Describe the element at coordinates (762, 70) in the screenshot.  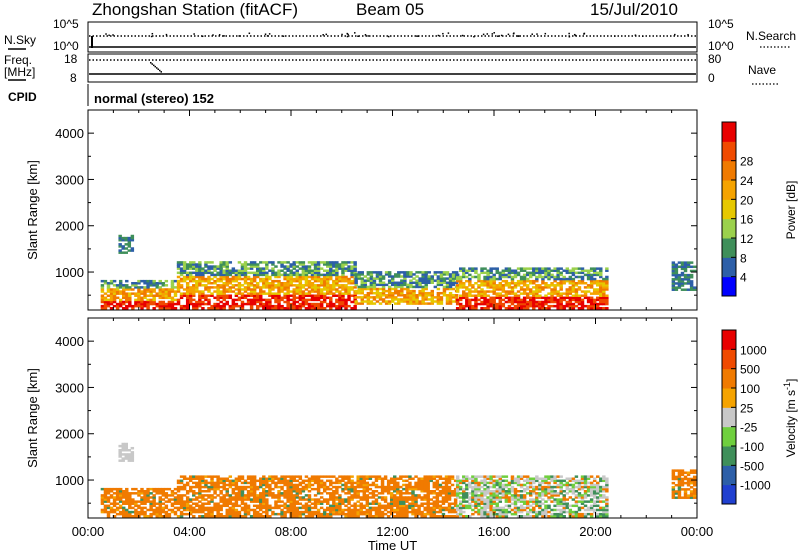
I see `freq-right-label: Nave` at that location.